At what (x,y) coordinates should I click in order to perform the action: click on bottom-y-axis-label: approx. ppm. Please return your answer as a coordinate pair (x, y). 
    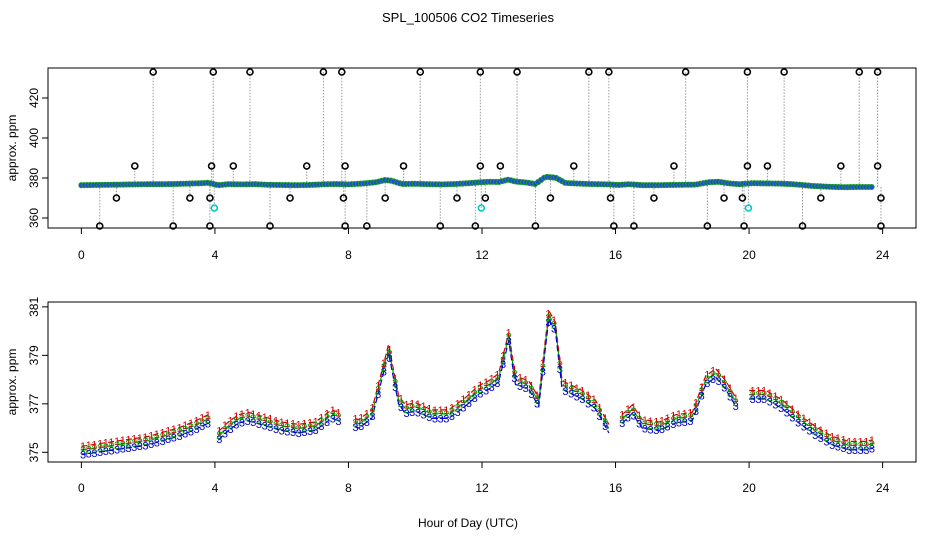
    Looking at the image, I should click on (12, 382).